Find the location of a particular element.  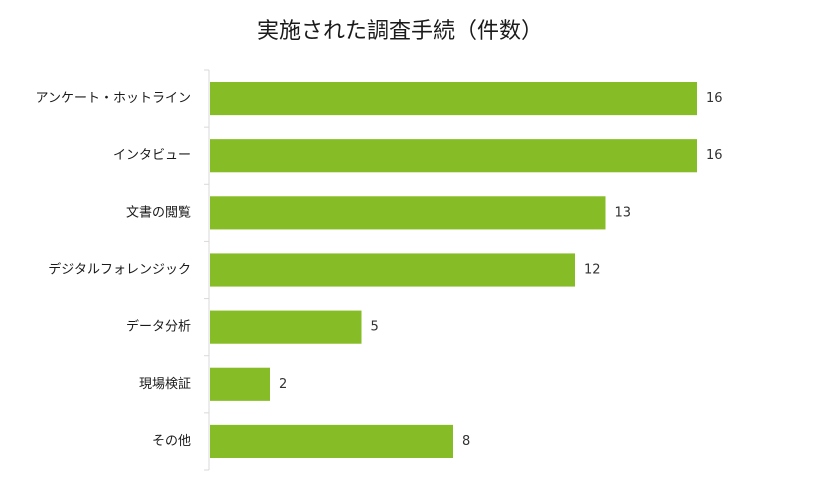

data-label: 13 is located at coordinates (623, 212).